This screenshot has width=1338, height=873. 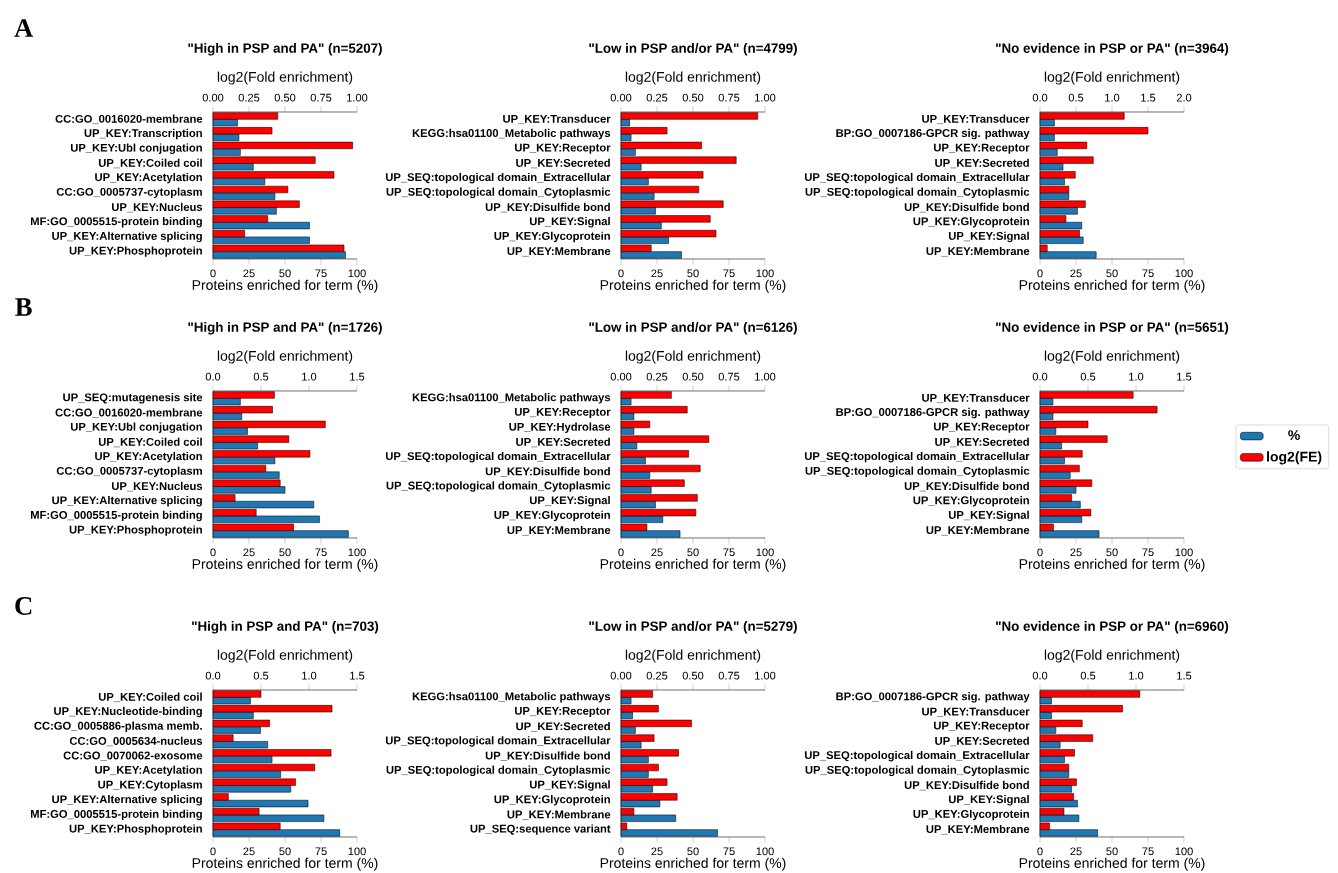 What do you see at coordinates (129, 472) in the screenshot?
I see `y-tick-label: CC:GO_0005737-cytoplasm` at bounding box center [129, 472].